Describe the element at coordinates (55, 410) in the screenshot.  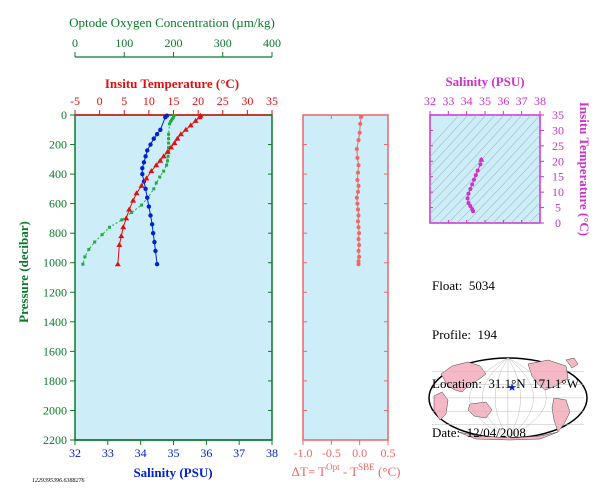
I see `pressure-tick-label: 2000` at that location.